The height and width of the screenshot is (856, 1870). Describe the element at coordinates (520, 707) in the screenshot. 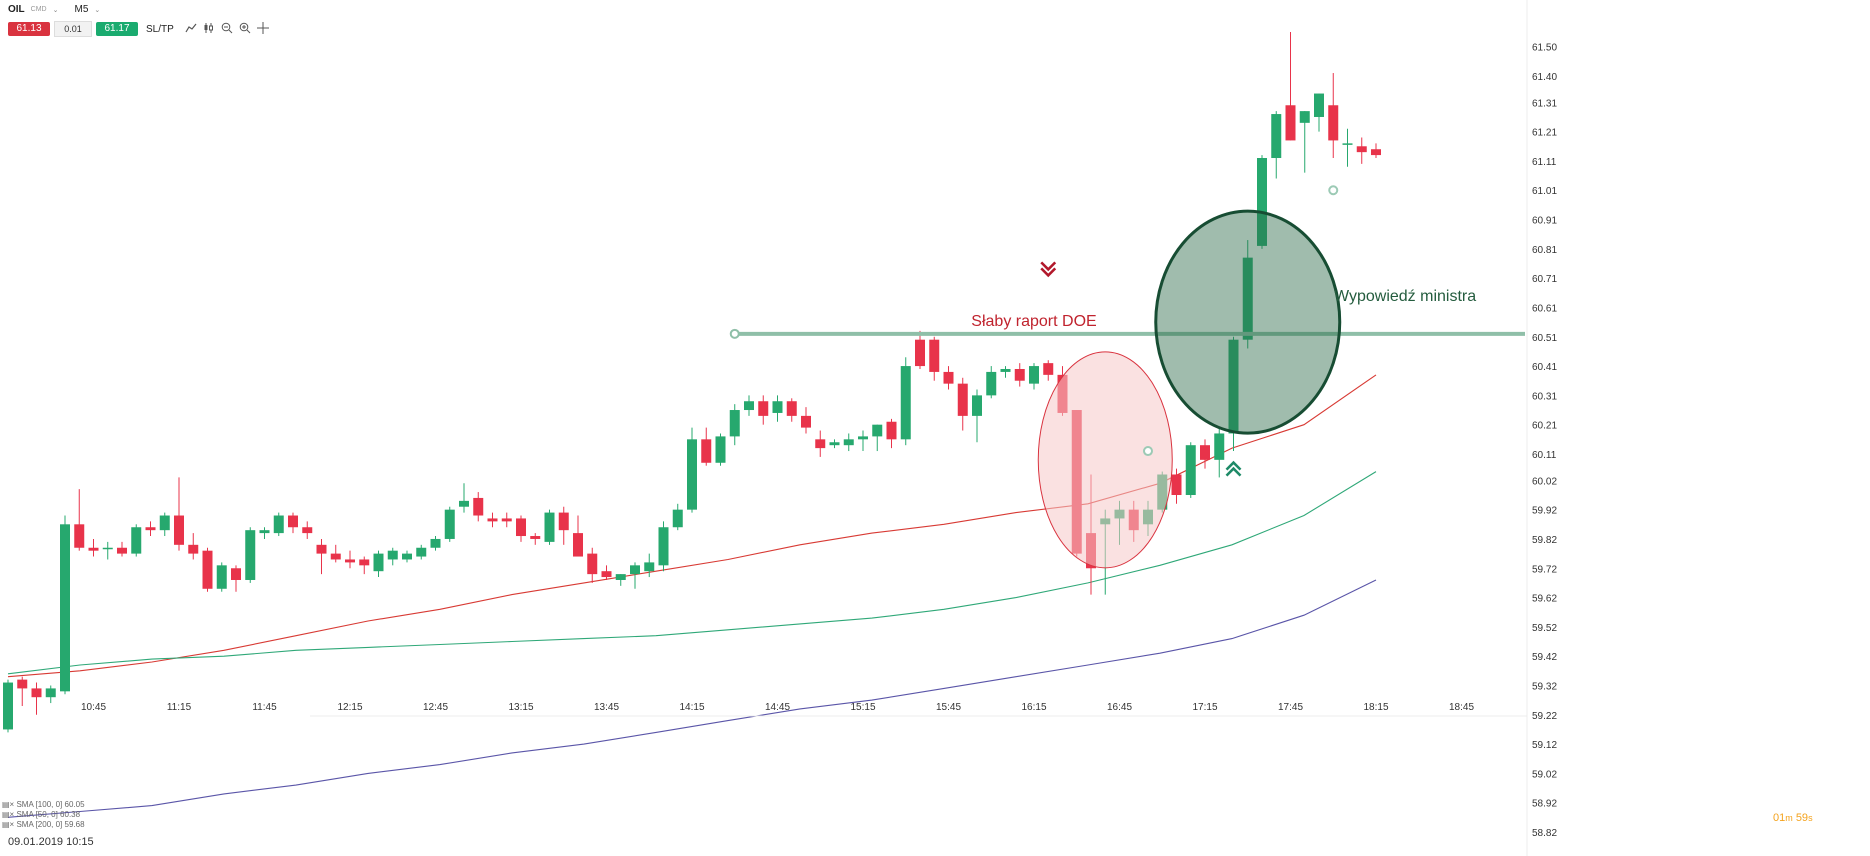

I see `x-tick-label: 13:15` at that location.